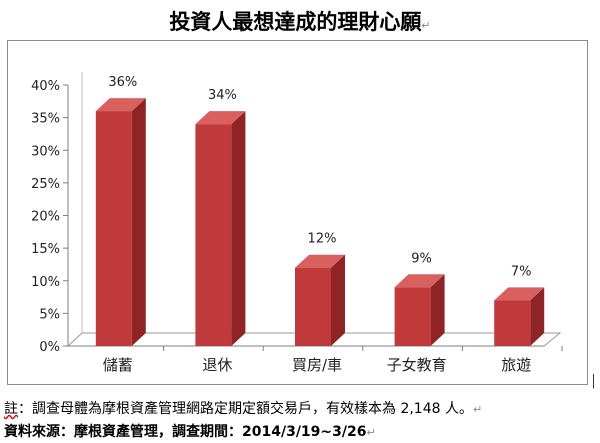 The width and height of the screenshot is (600, 443). What do you see at coordinates (245, 409) in the screenshot?
I see `footnote-text: ：調查母體為摩根資產管理網路定期定額交易戶，有效樣本為 2,148 人。` at bounding box center [245, 409].